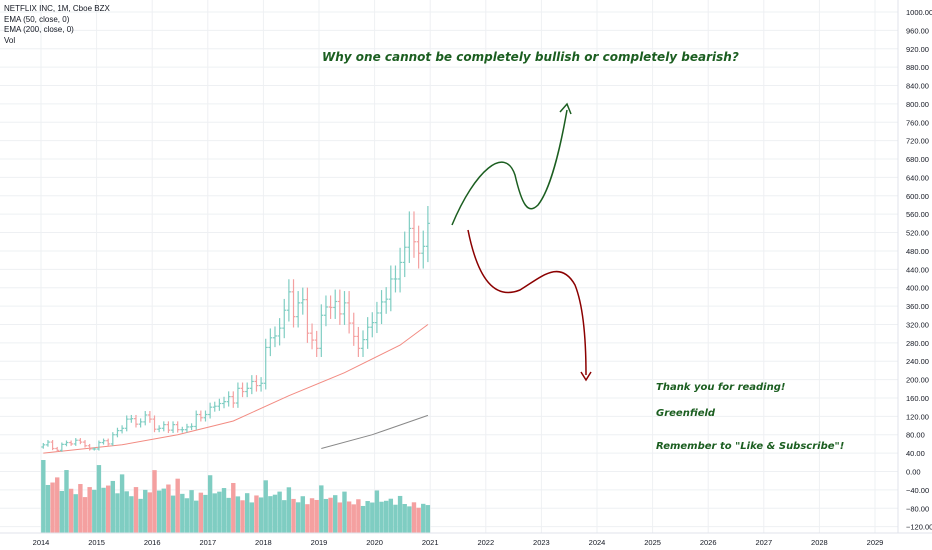 This screenshot has width=932, height=550. What do you see at coordinates (917, 141) in the screenshot?
I see `price-tick-label: 720.00` at bounding box center [917, 141].